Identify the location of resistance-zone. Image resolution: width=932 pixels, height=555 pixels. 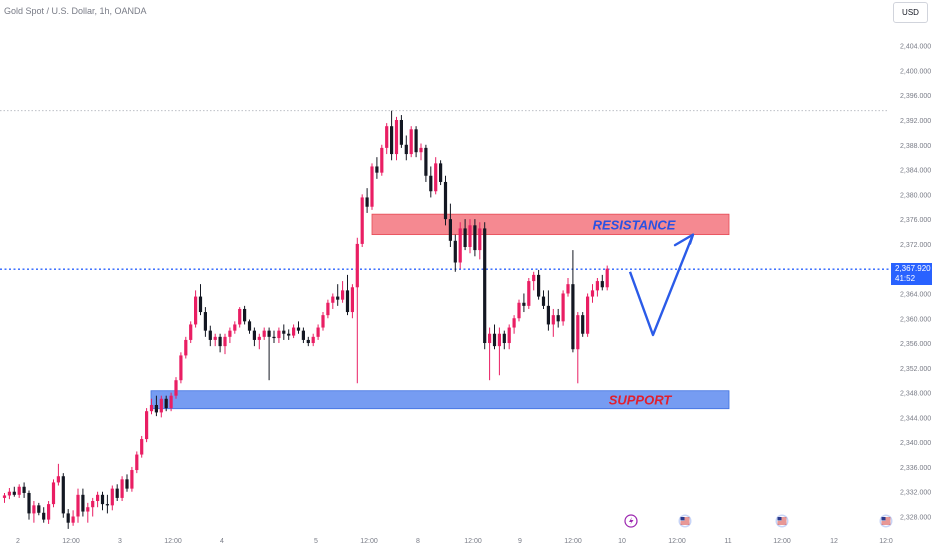
(550, 224).